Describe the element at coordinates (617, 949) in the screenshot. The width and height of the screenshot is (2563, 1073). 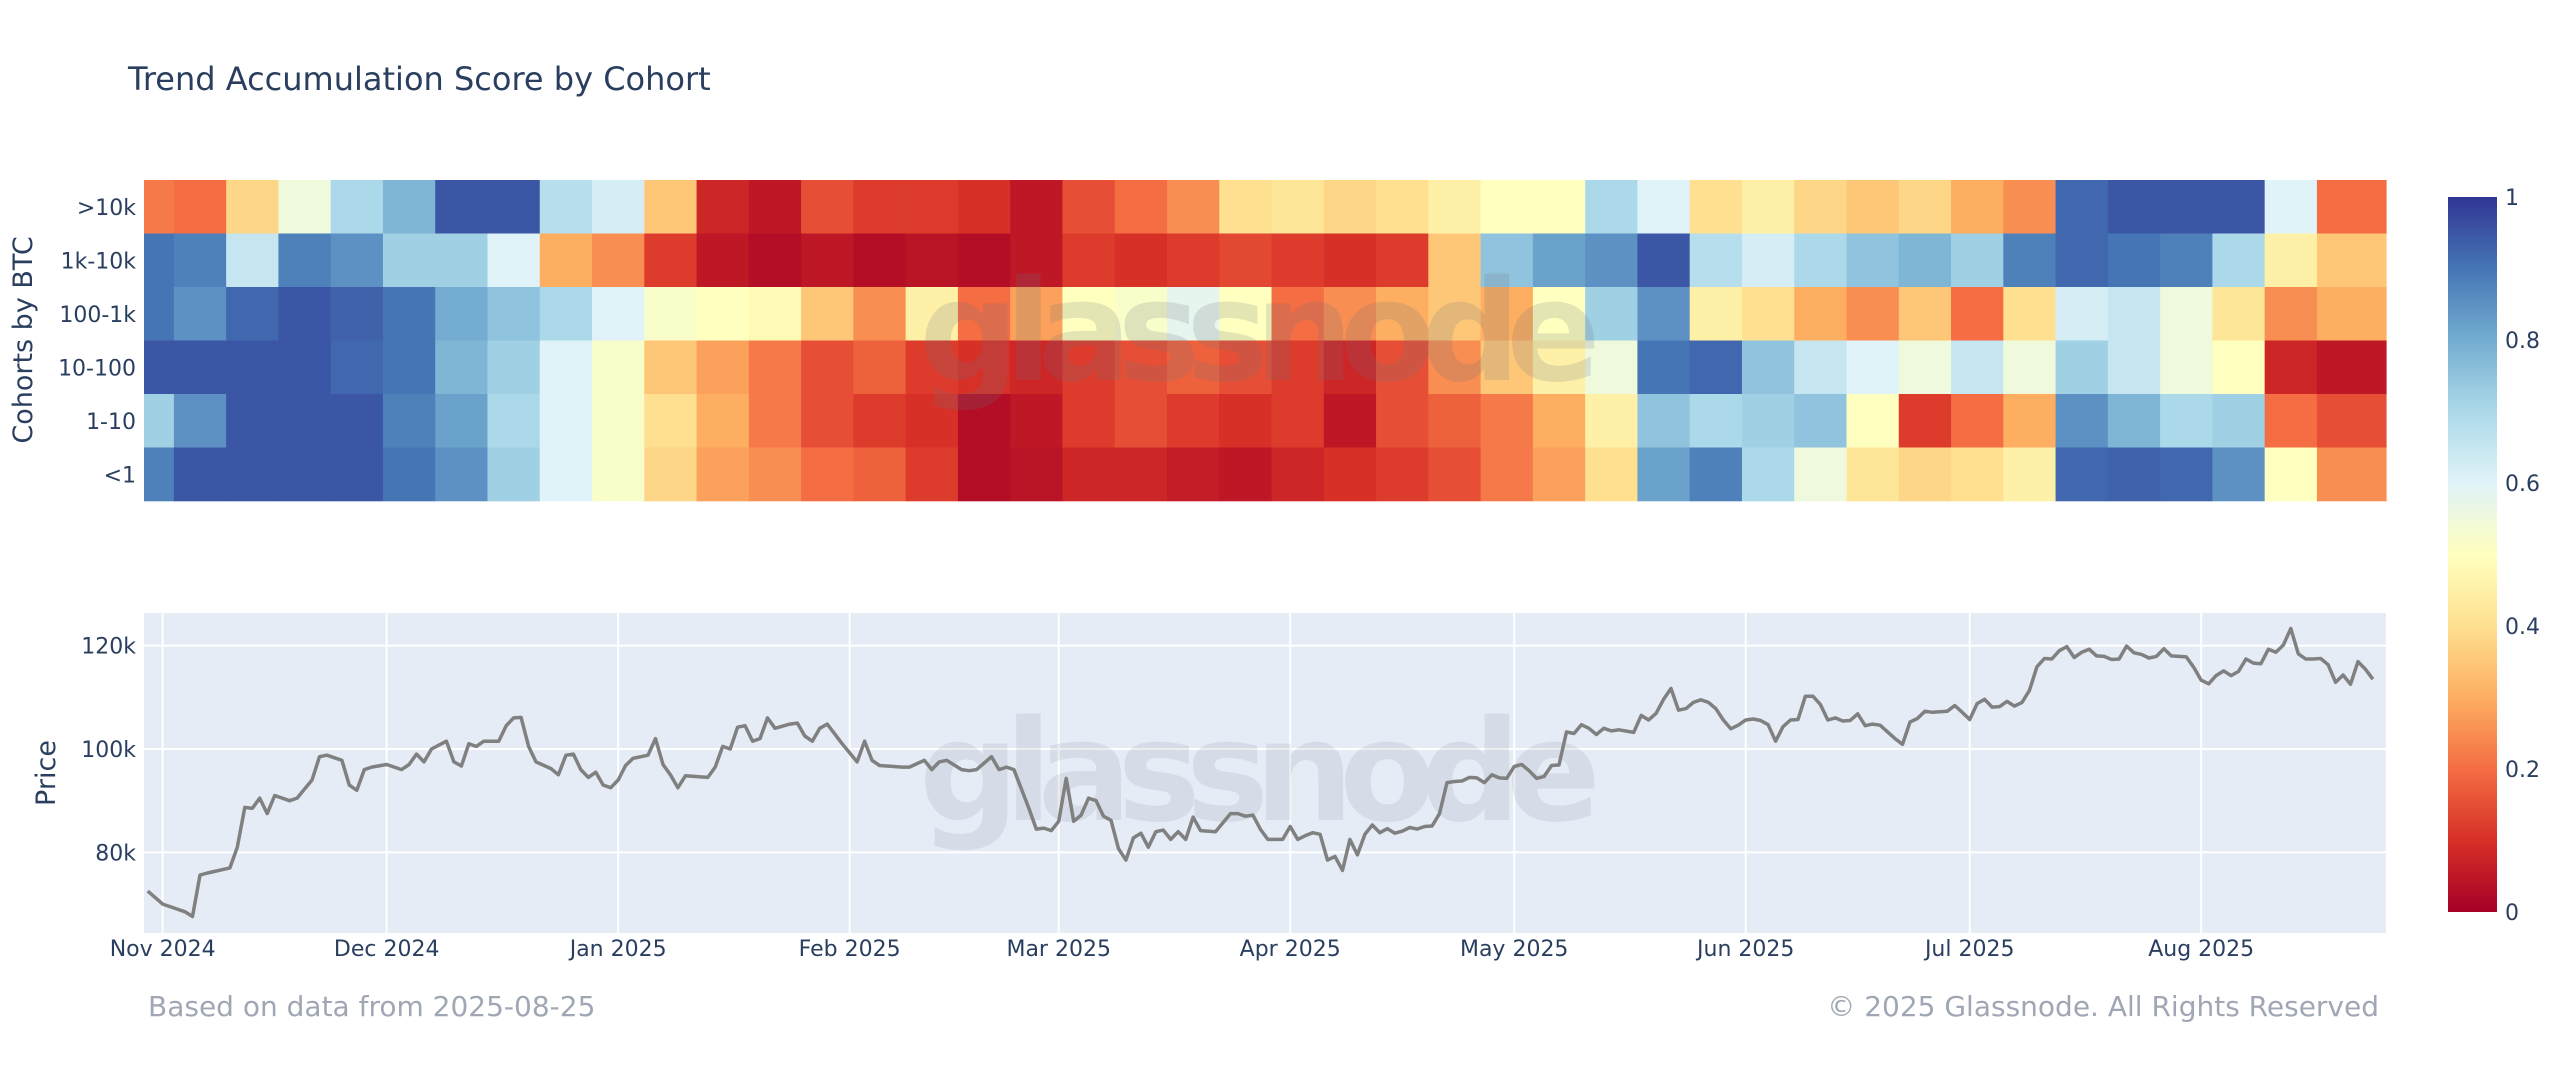
I see `x-tick-label: Jan 2025` at that location.